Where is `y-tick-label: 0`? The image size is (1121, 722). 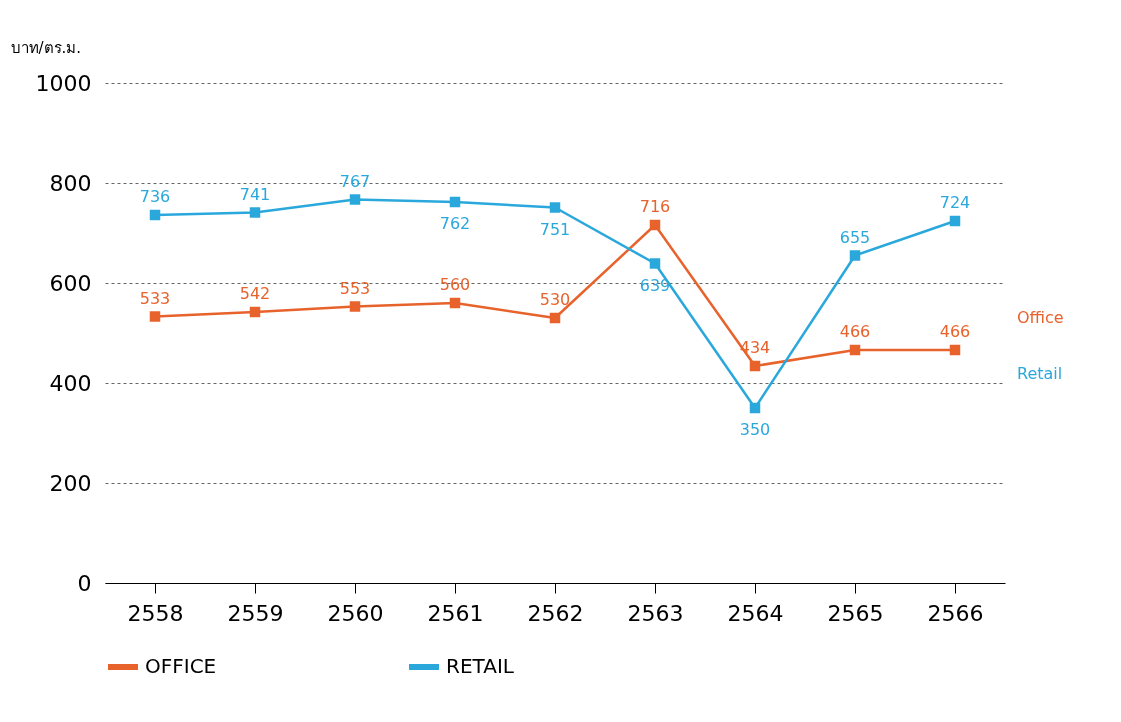
y-tick-label: 0 is located at coordinates (84, 583).